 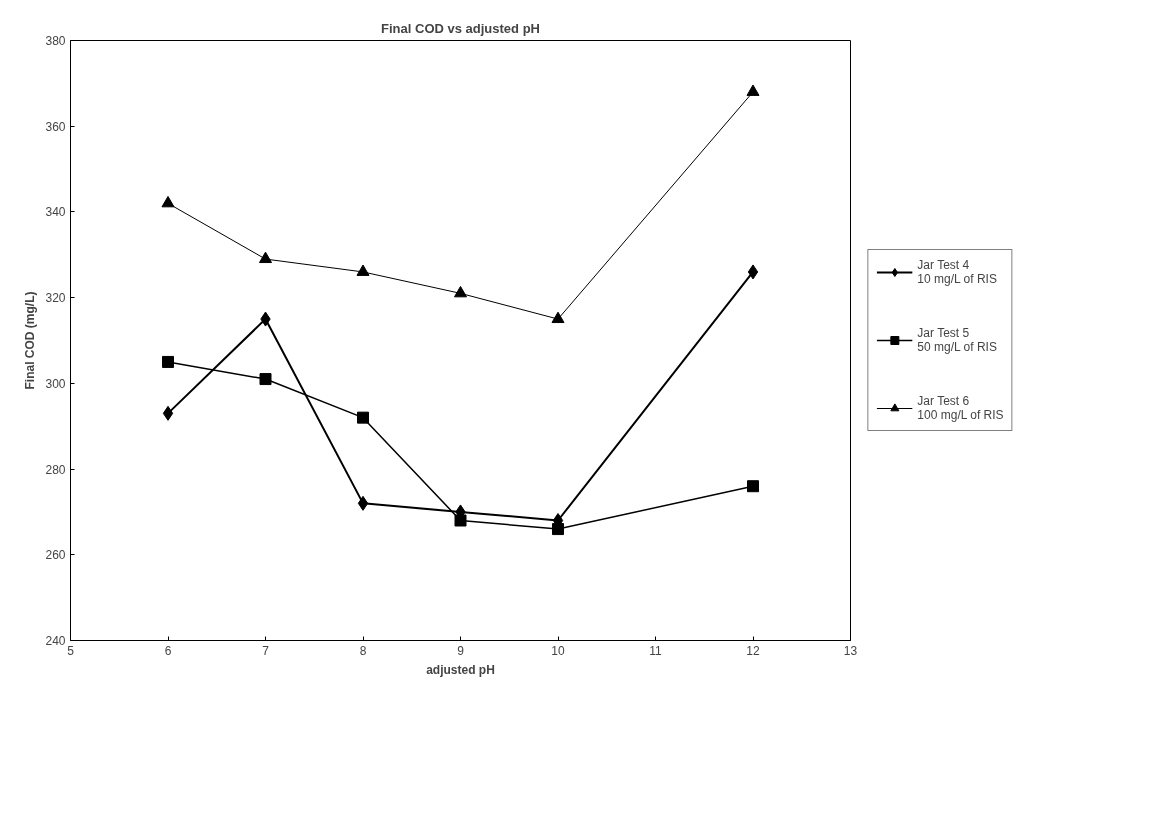 I want to click on x-tick-label: 5, so click(x=71, y=650).